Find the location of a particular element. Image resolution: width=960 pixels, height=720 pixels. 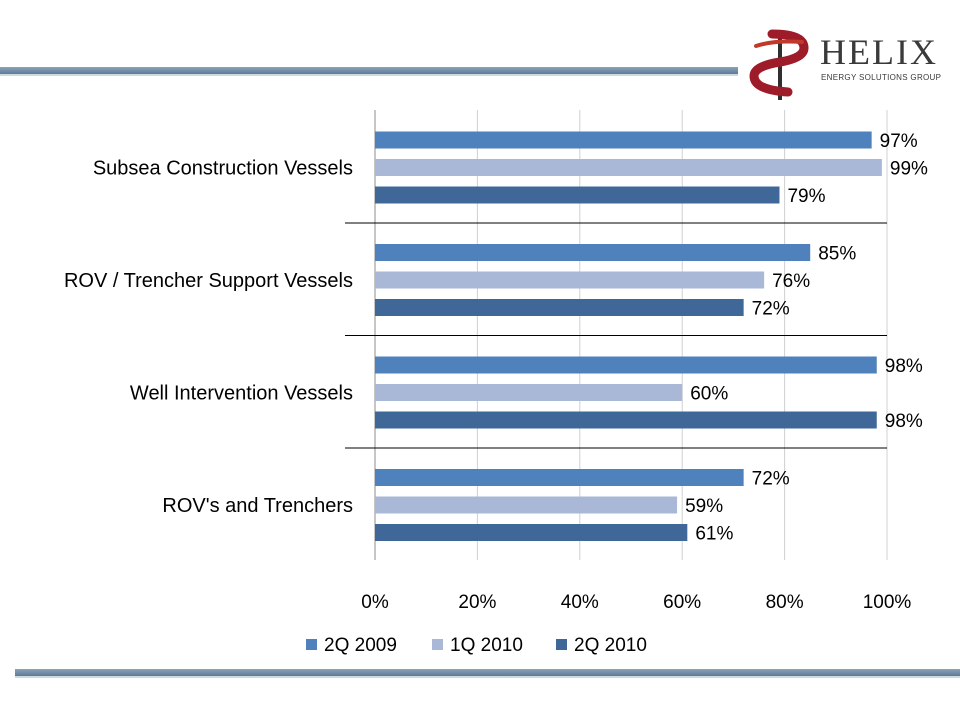

helix-emblem-icon is located at coordinates (779, 64).